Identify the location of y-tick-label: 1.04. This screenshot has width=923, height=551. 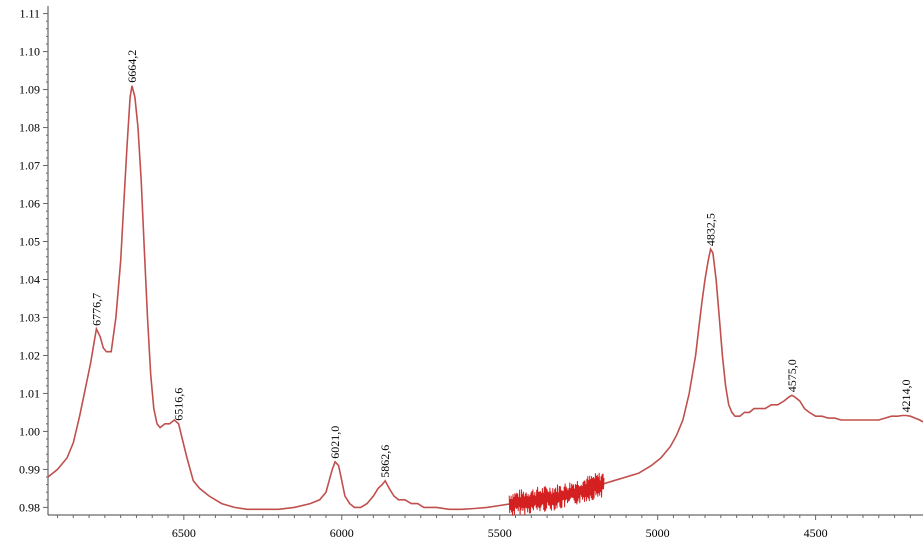
(29, 279).